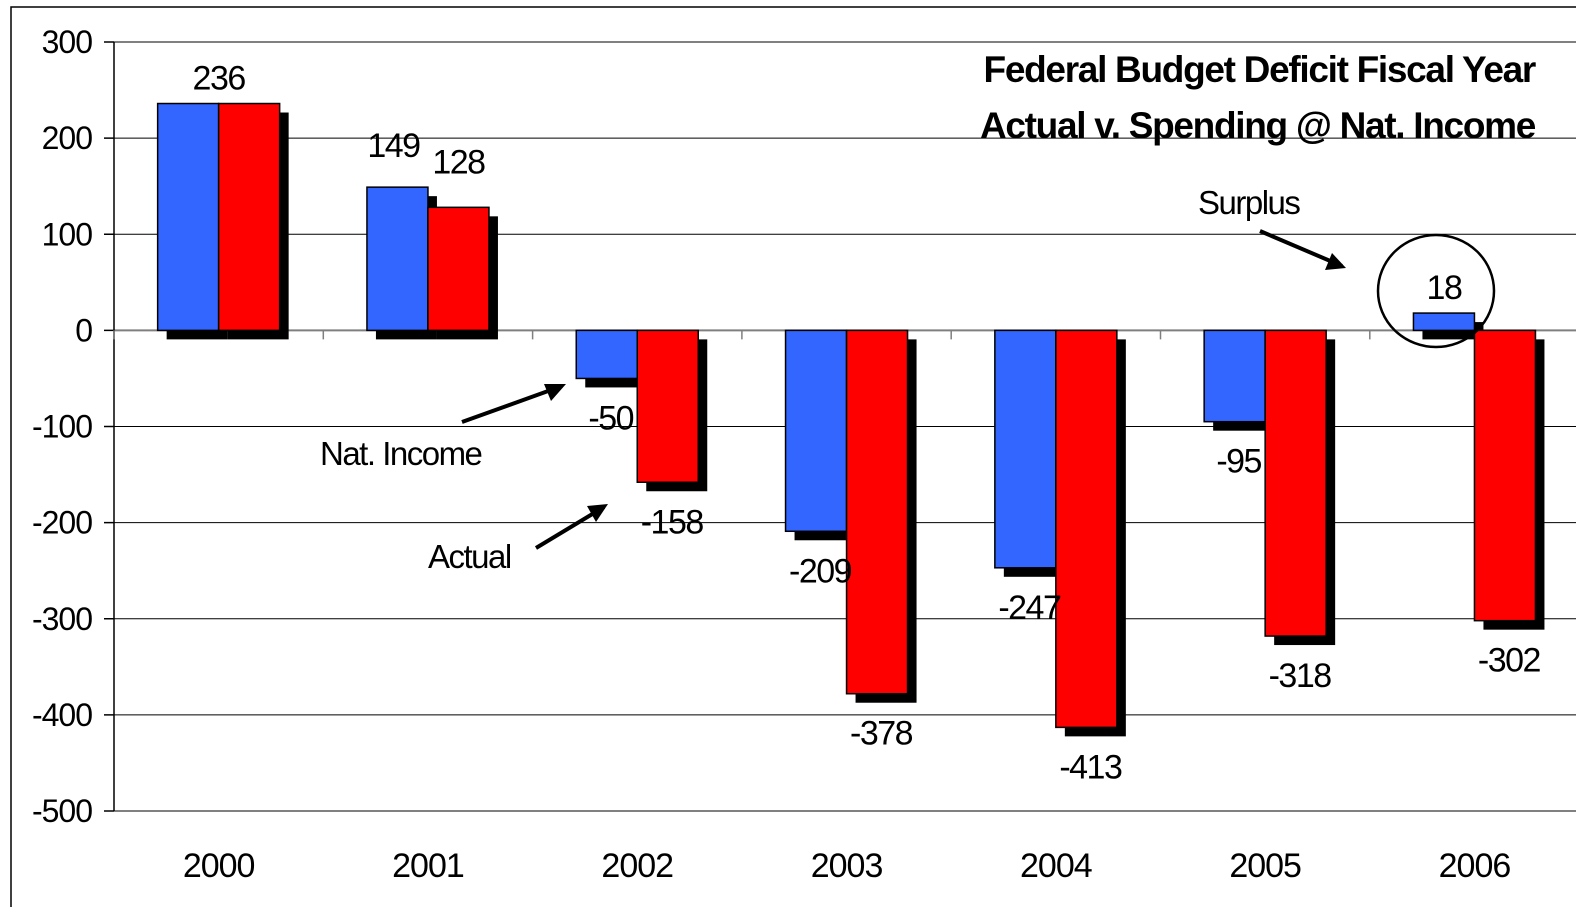 Image resolution: width=1576 pixels, height=912 pixels. Describe the element at coordinates (1249, 202) in the screenshot. I see `annotation-surplus-text: Surplus` at that location.